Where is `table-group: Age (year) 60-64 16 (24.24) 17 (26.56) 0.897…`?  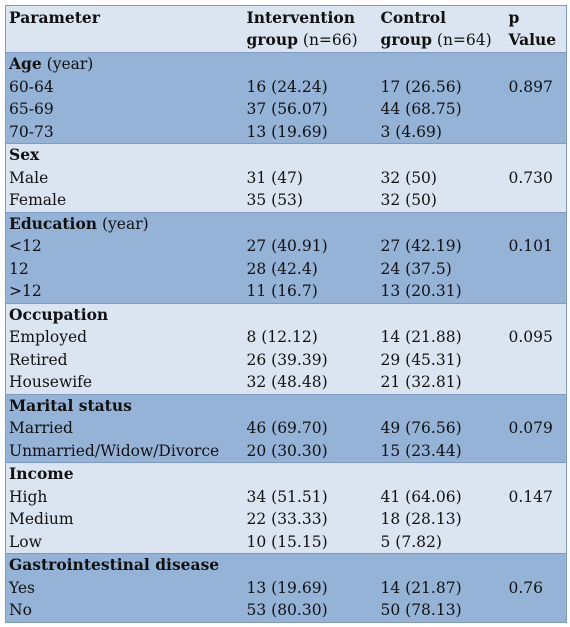 table-group: Age (year) 60-64 16 (24.24) 17 (26.56) 0.897… is located at coordinates (286, 98).